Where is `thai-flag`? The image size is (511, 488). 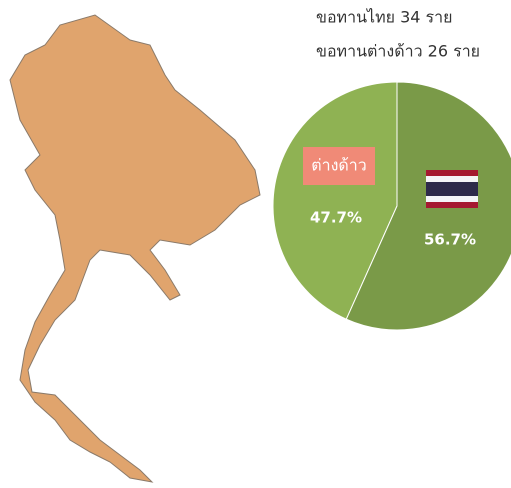
thai-flag is located at coordinates (452, 189).